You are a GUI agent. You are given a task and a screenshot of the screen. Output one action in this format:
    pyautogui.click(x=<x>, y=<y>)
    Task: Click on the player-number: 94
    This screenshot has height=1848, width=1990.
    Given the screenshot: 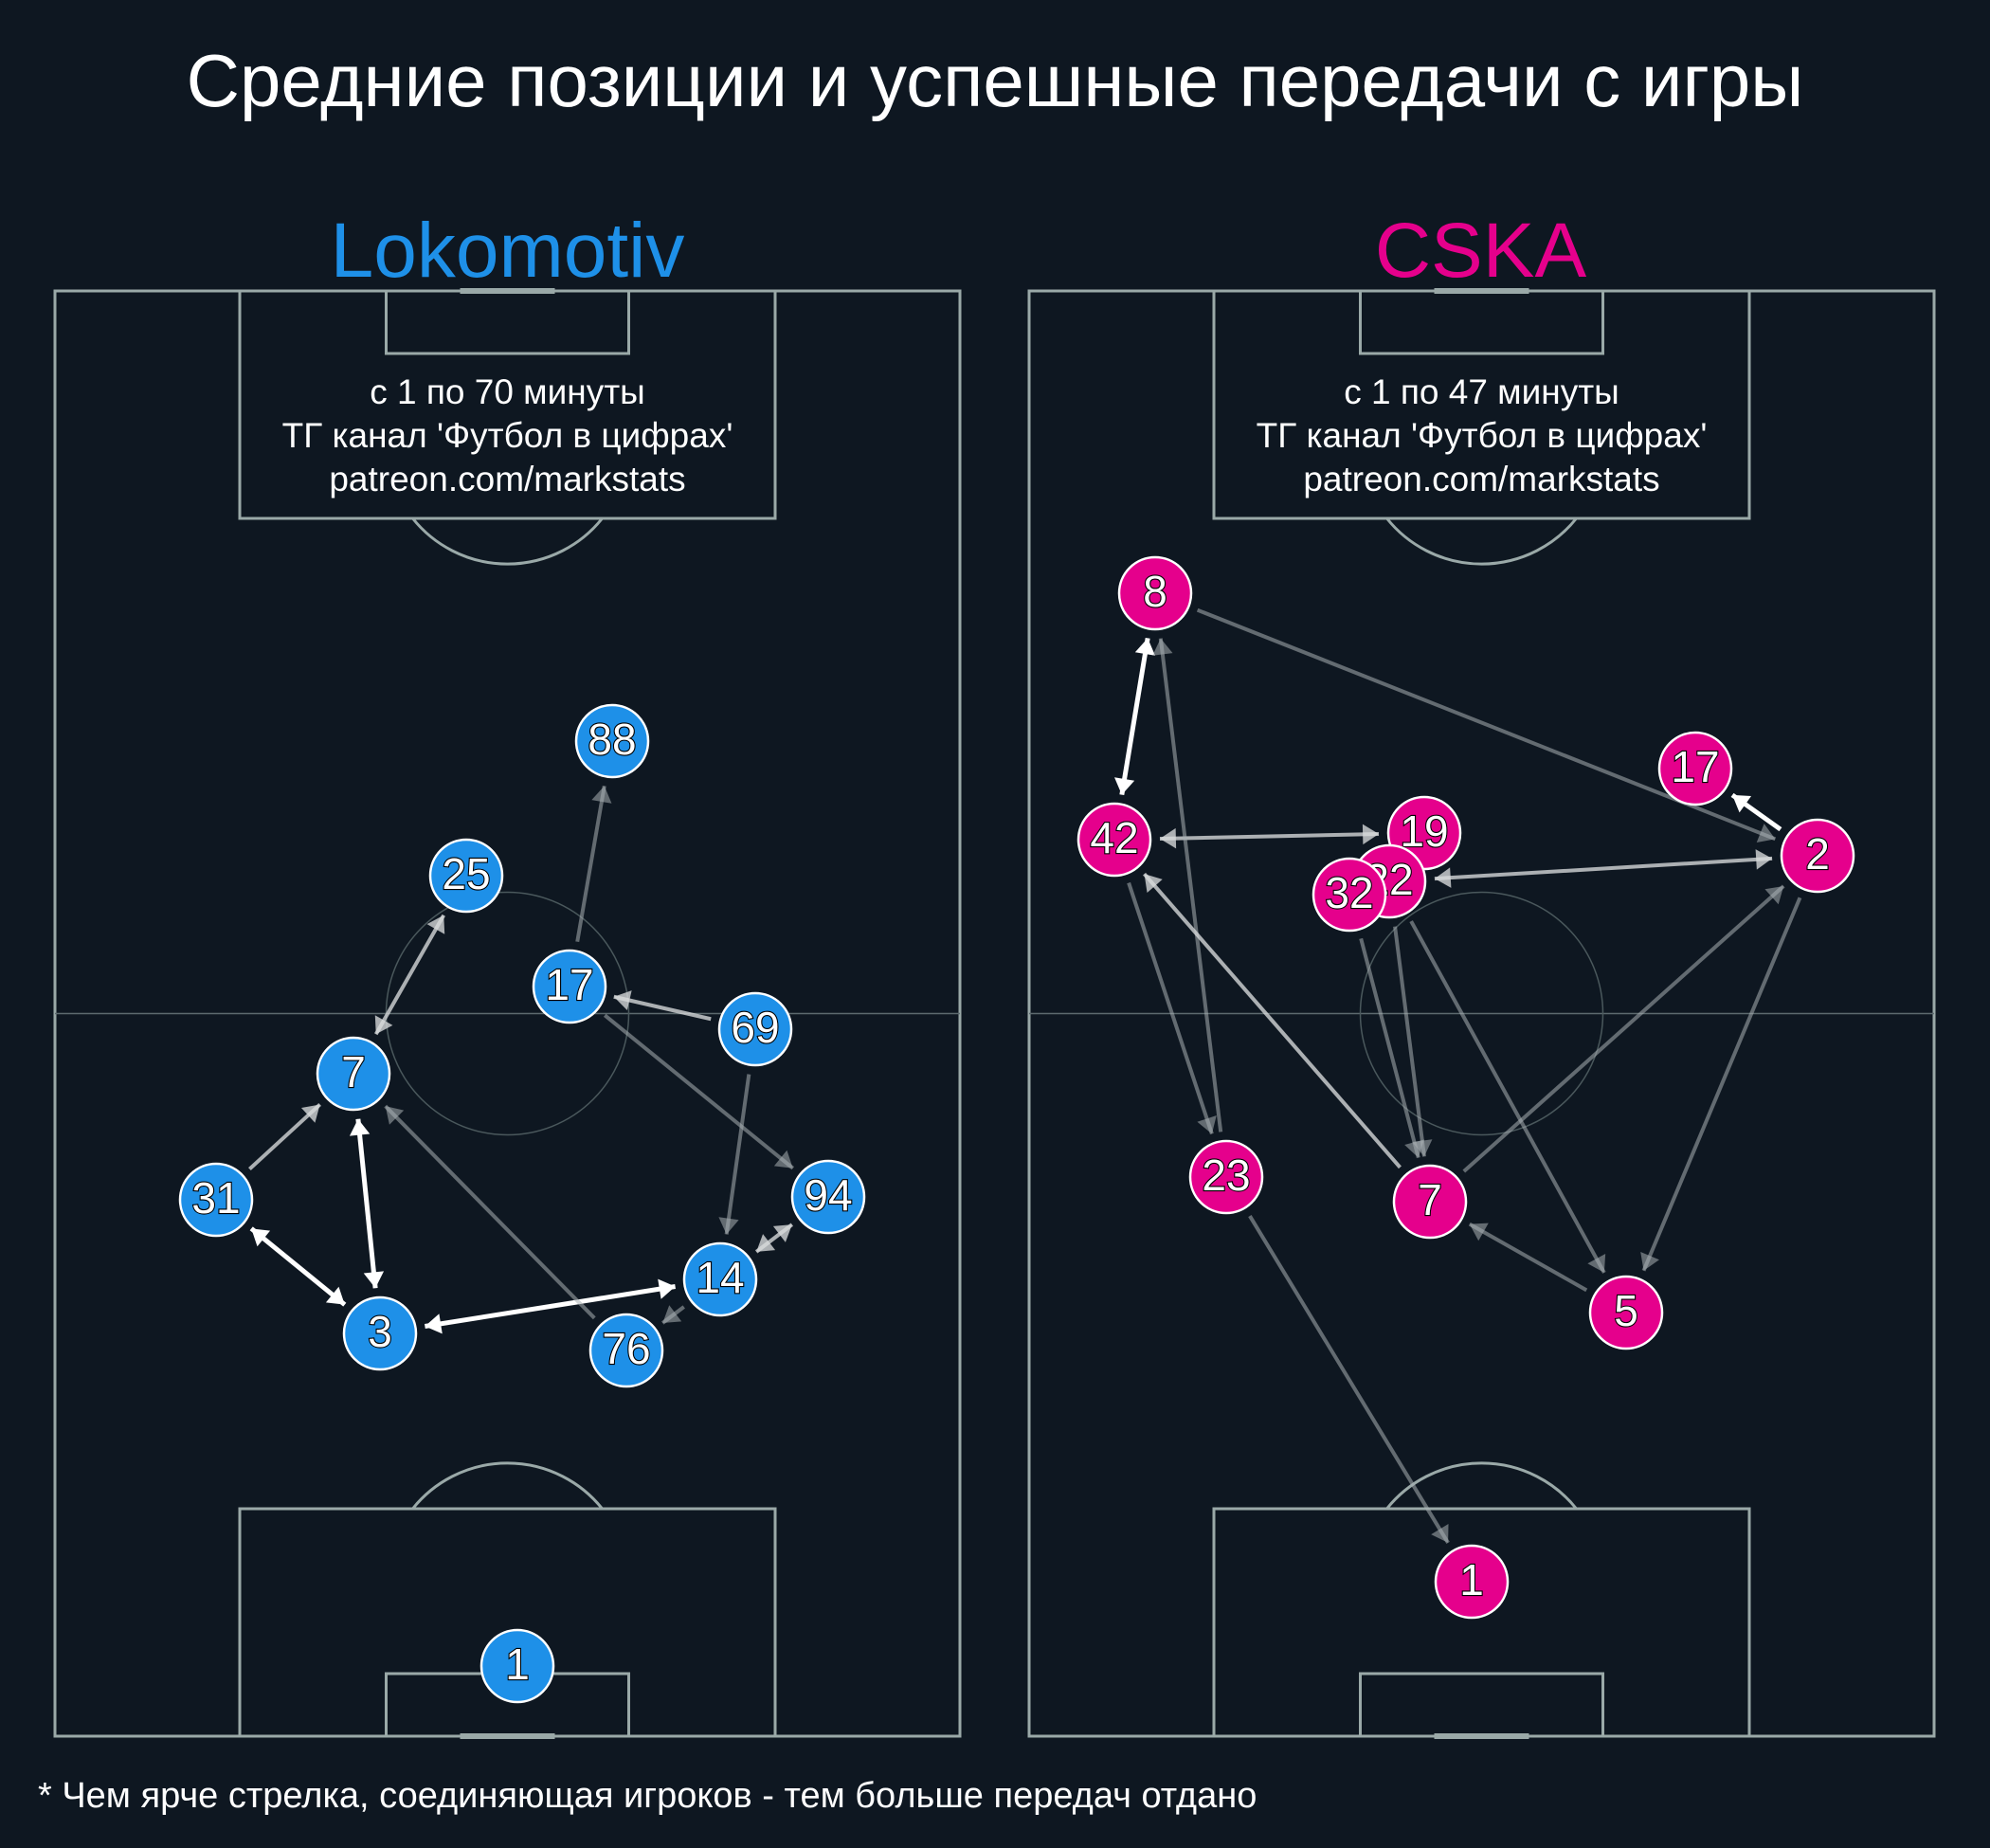 What is the action you would take?
    pyautogui.click(x=828, y=1195)
    